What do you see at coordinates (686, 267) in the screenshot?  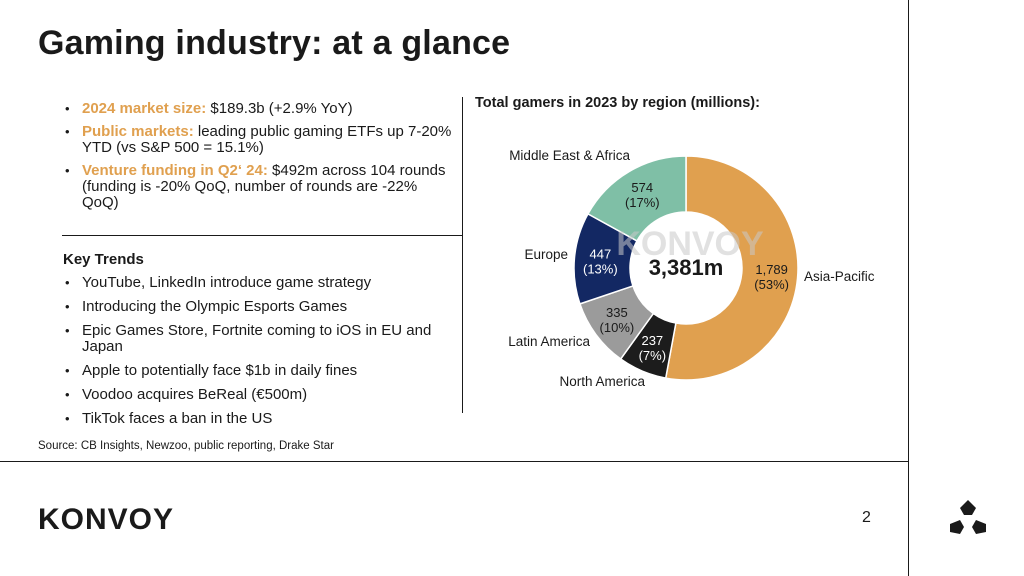 I see `chart-total-label: 3,381m` at bounding box center [686, 267].